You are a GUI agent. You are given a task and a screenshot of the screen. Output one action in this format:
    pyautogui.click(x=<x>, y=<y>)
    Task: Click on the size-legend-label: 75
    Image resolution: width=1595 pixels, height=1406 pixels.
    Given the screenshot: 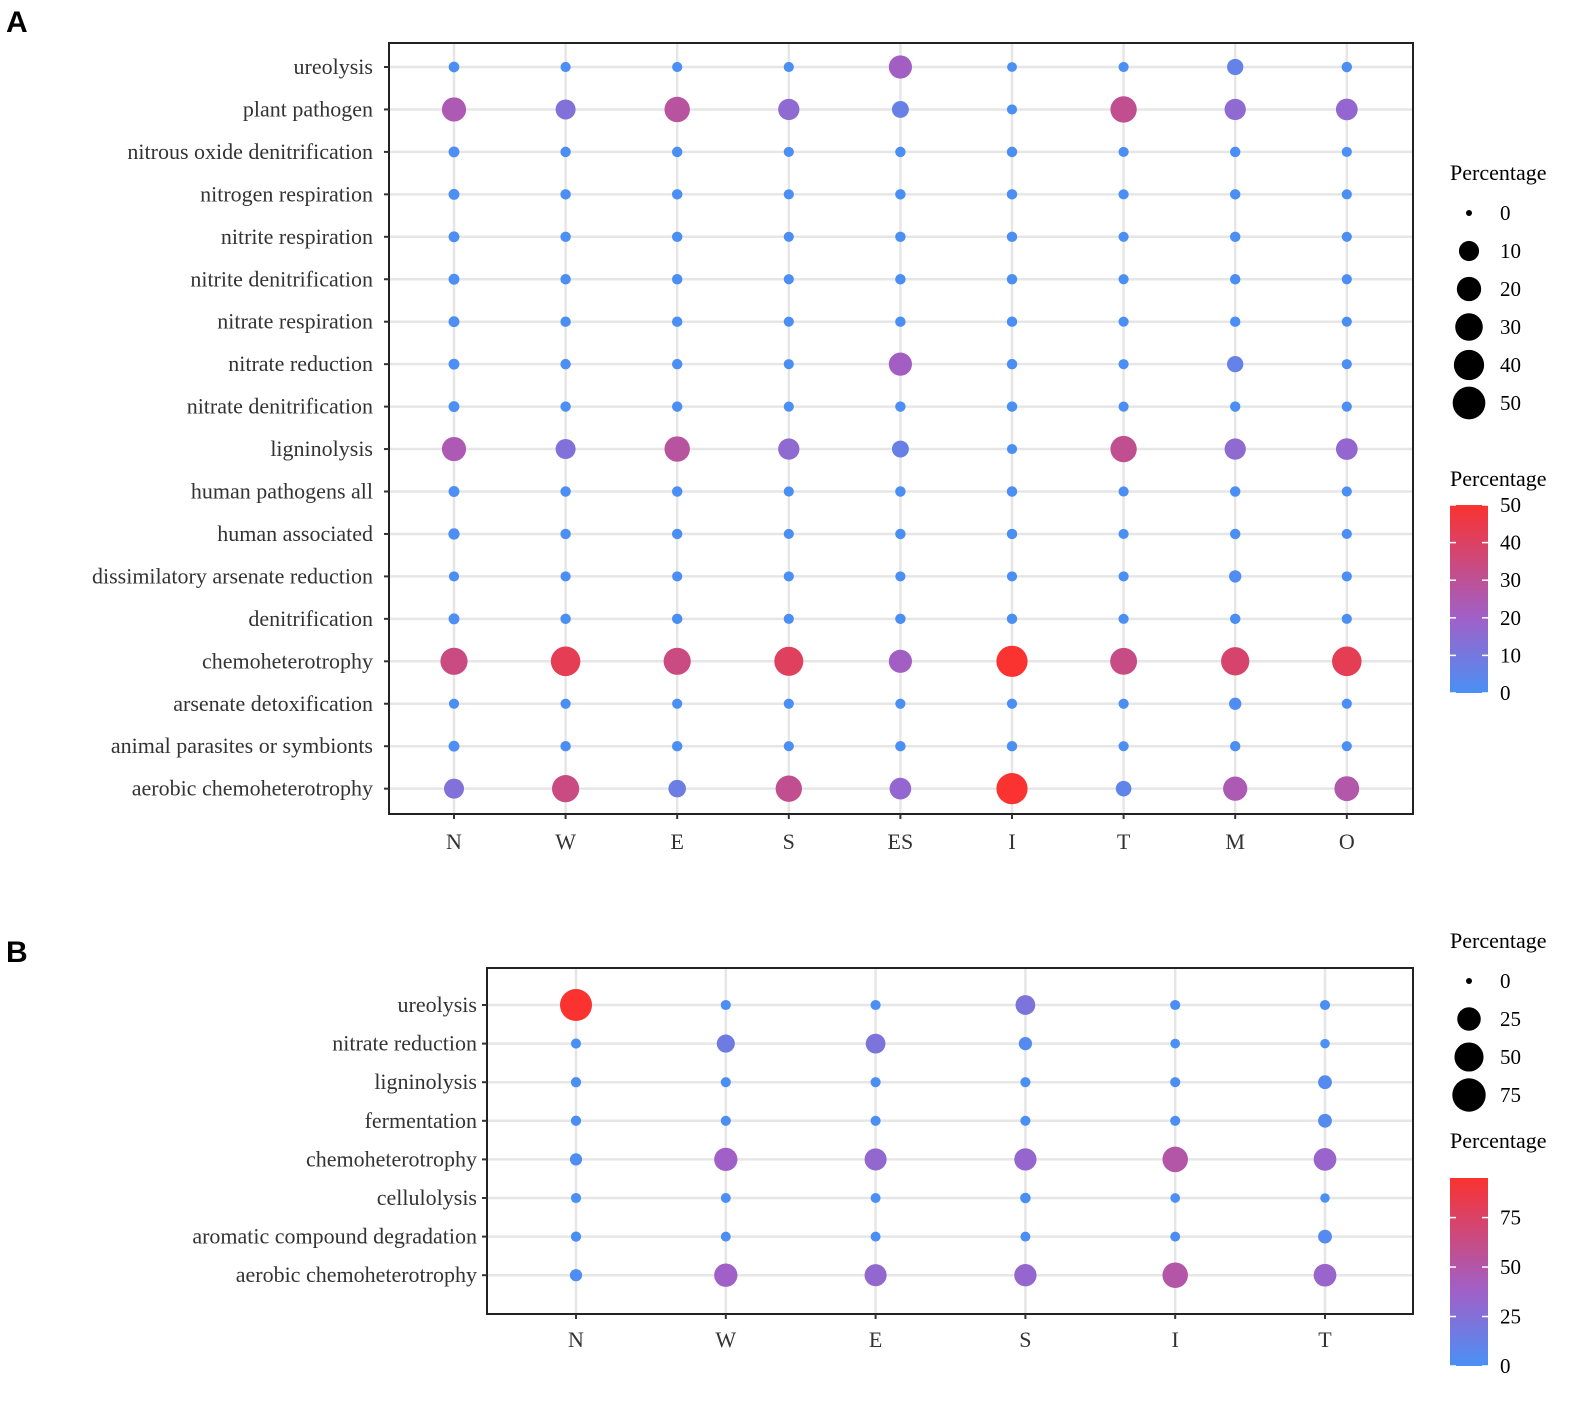 What is the action you would take?
    pyautogui.click(x=1510, y=1095)
    